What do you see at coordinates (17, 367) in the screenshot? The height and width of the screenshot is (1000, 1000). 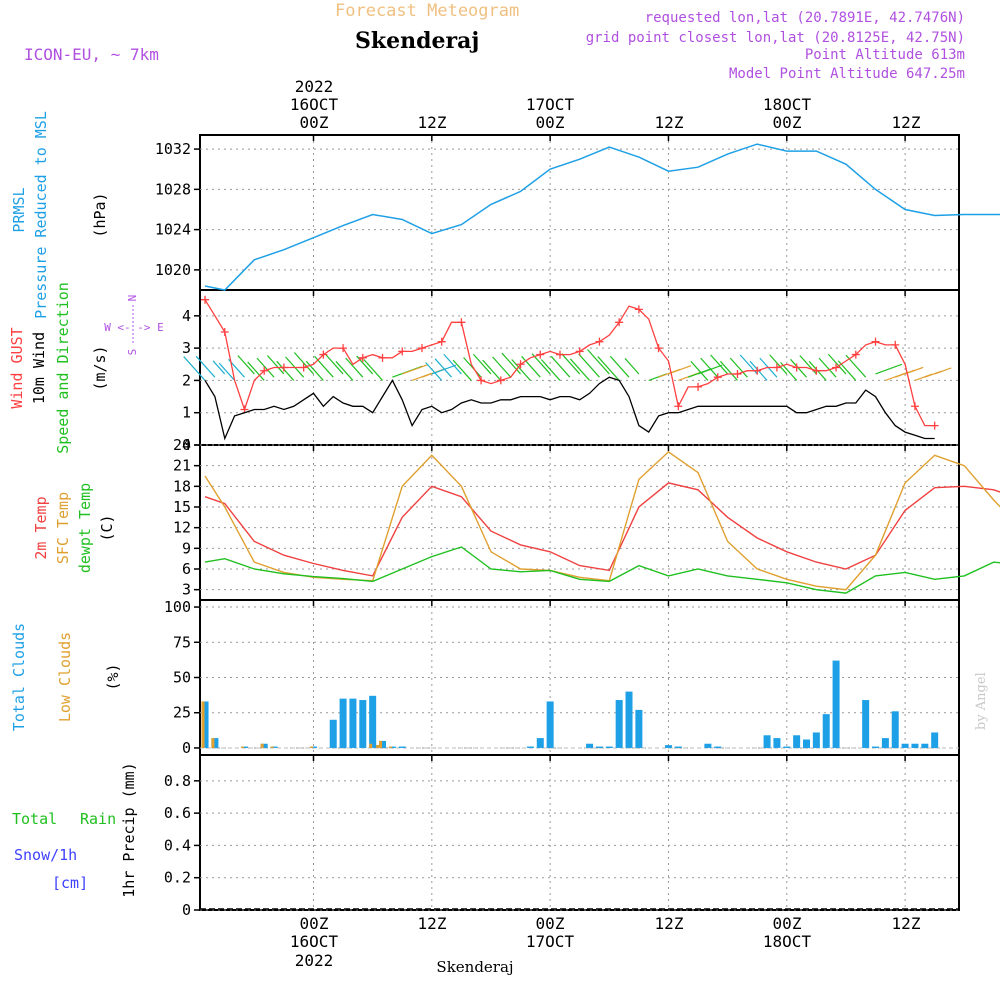 I see `gust-label: Wind GUST` at bounding box center [17, 367].